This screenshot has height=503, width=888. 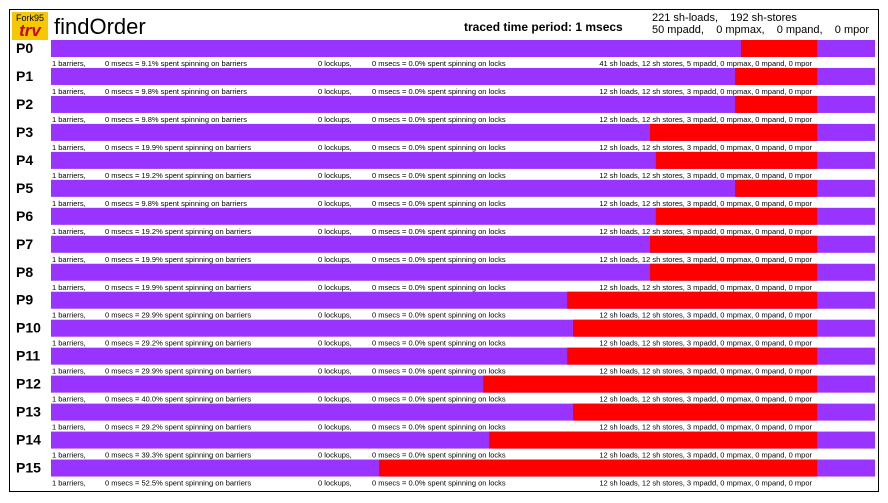 I want to click on barrier-segment-p14, so click(x=653, y=440).